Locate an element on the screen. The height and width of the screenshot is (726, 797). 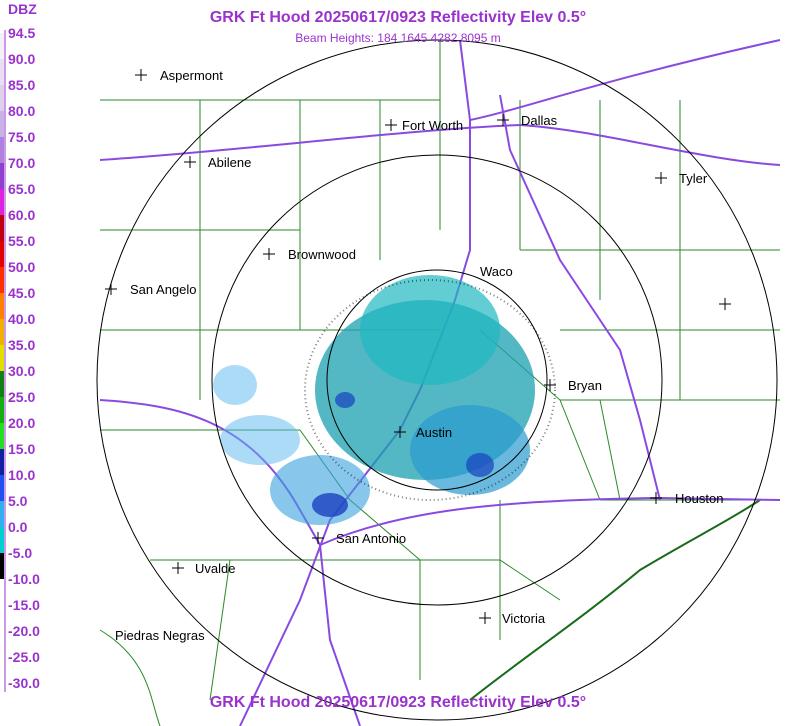
city-label: Piedras Negras is located at coordinates (160, 635).